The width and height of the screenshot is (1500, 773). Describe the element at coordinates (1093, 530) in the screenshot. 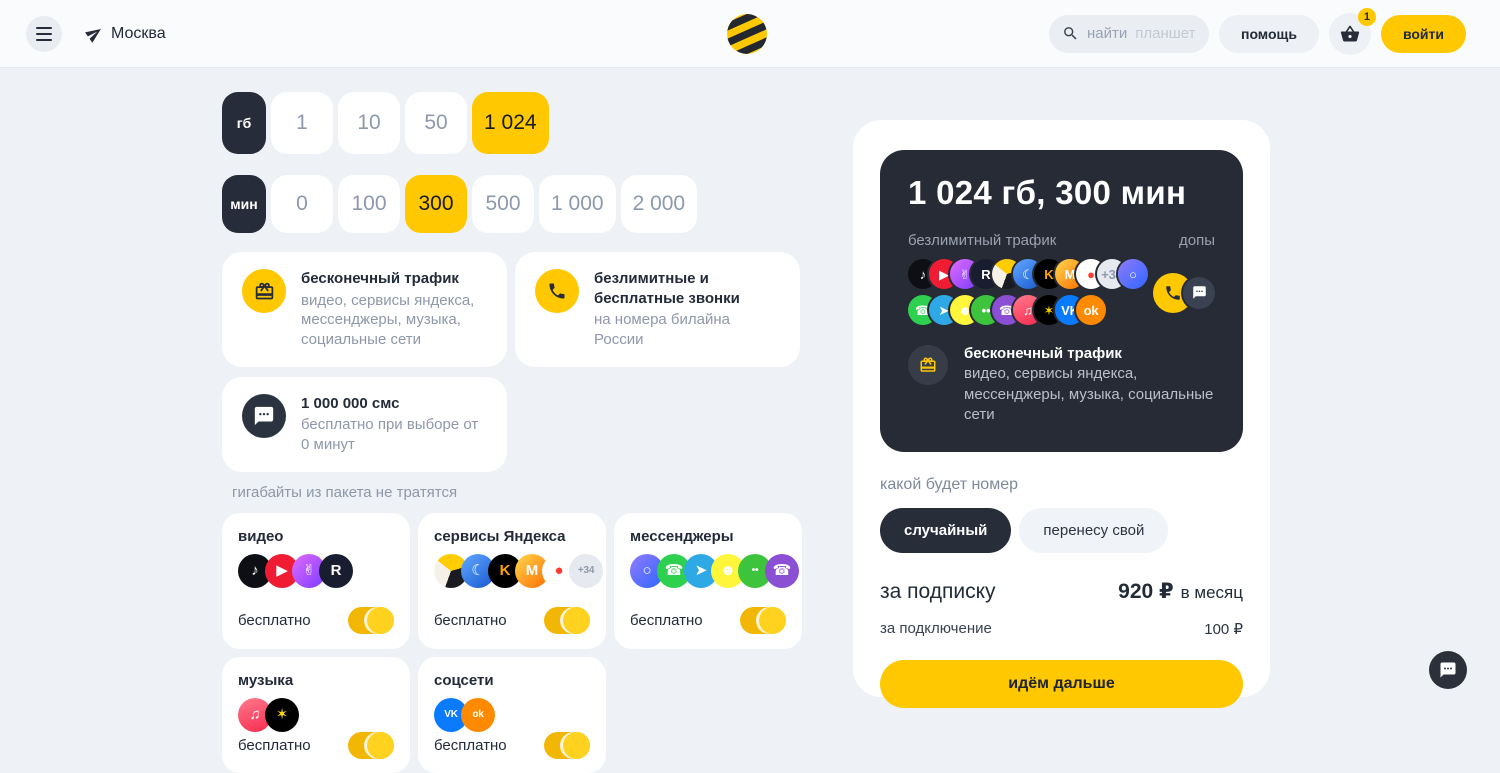

I see `number-option: перенесу свой` at that location.